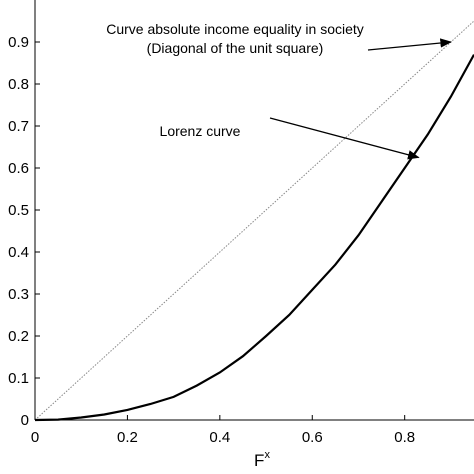  Describe the element at coordinates (18, 42) in the screenshot. I see `y-tick-label: 0.9` at that location.